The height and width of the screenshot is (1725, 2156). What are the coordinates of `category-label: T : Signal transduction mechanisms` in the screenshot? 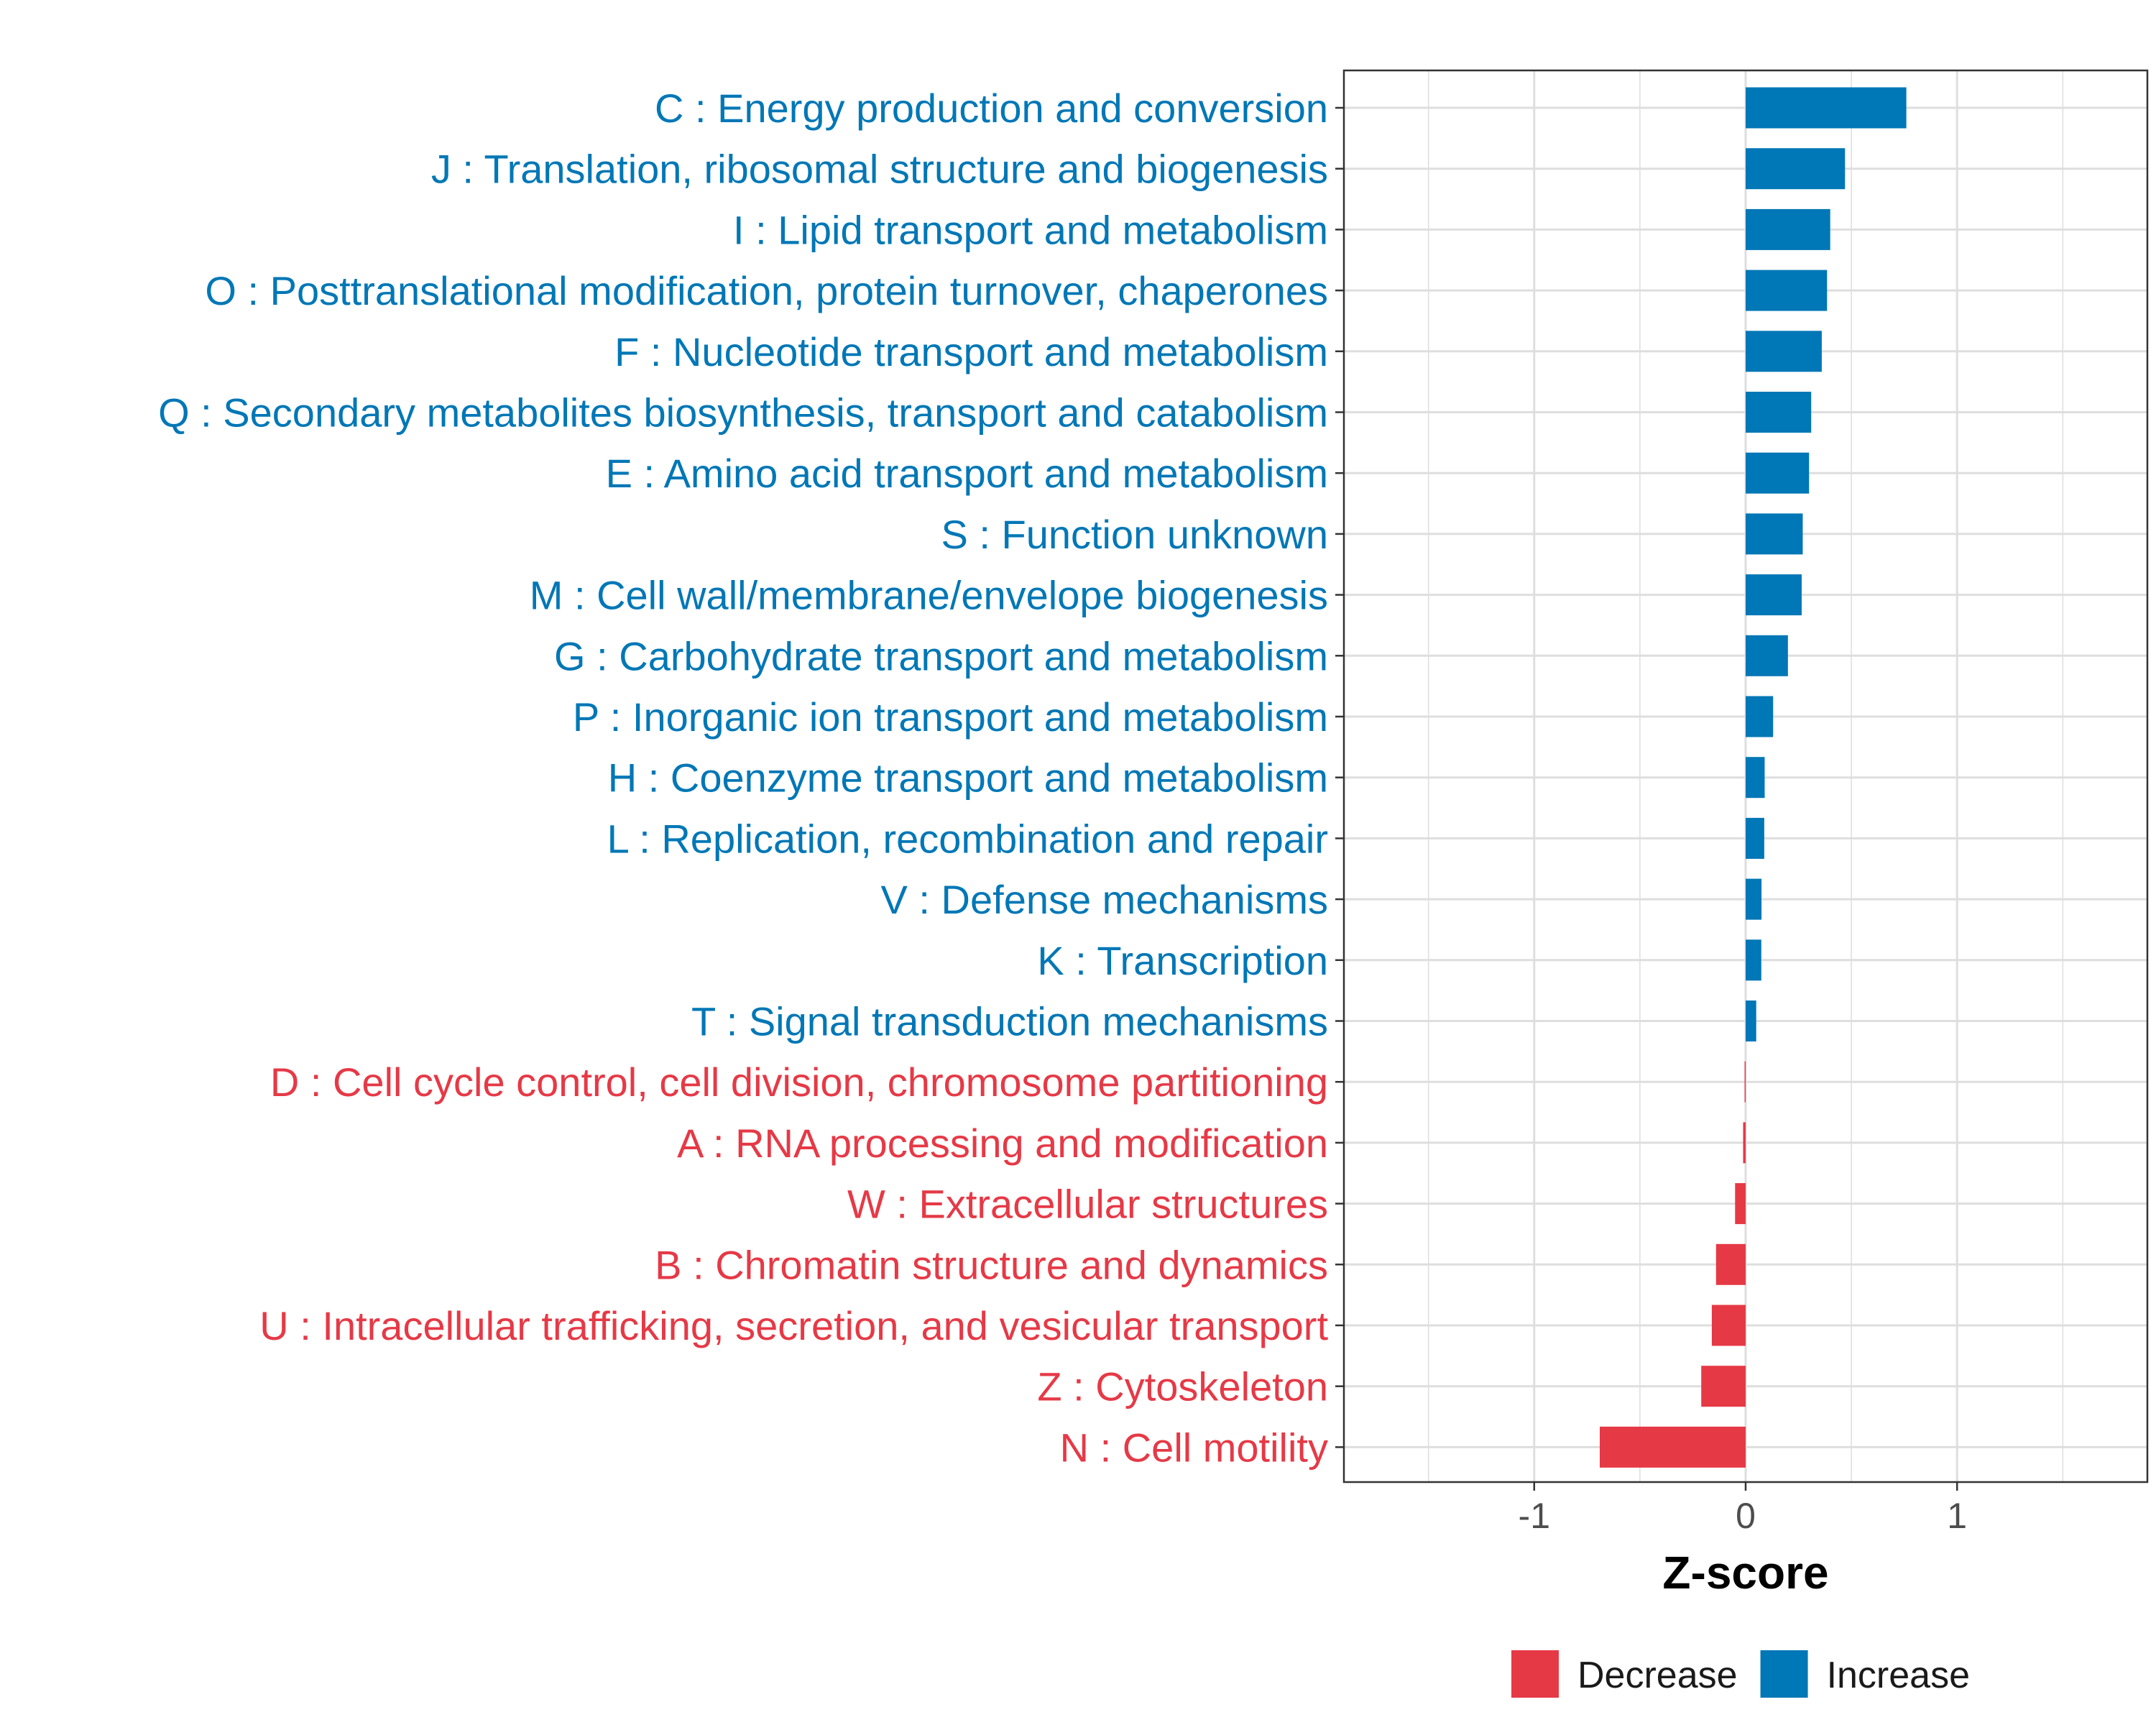 It's located at (1010, 1021).